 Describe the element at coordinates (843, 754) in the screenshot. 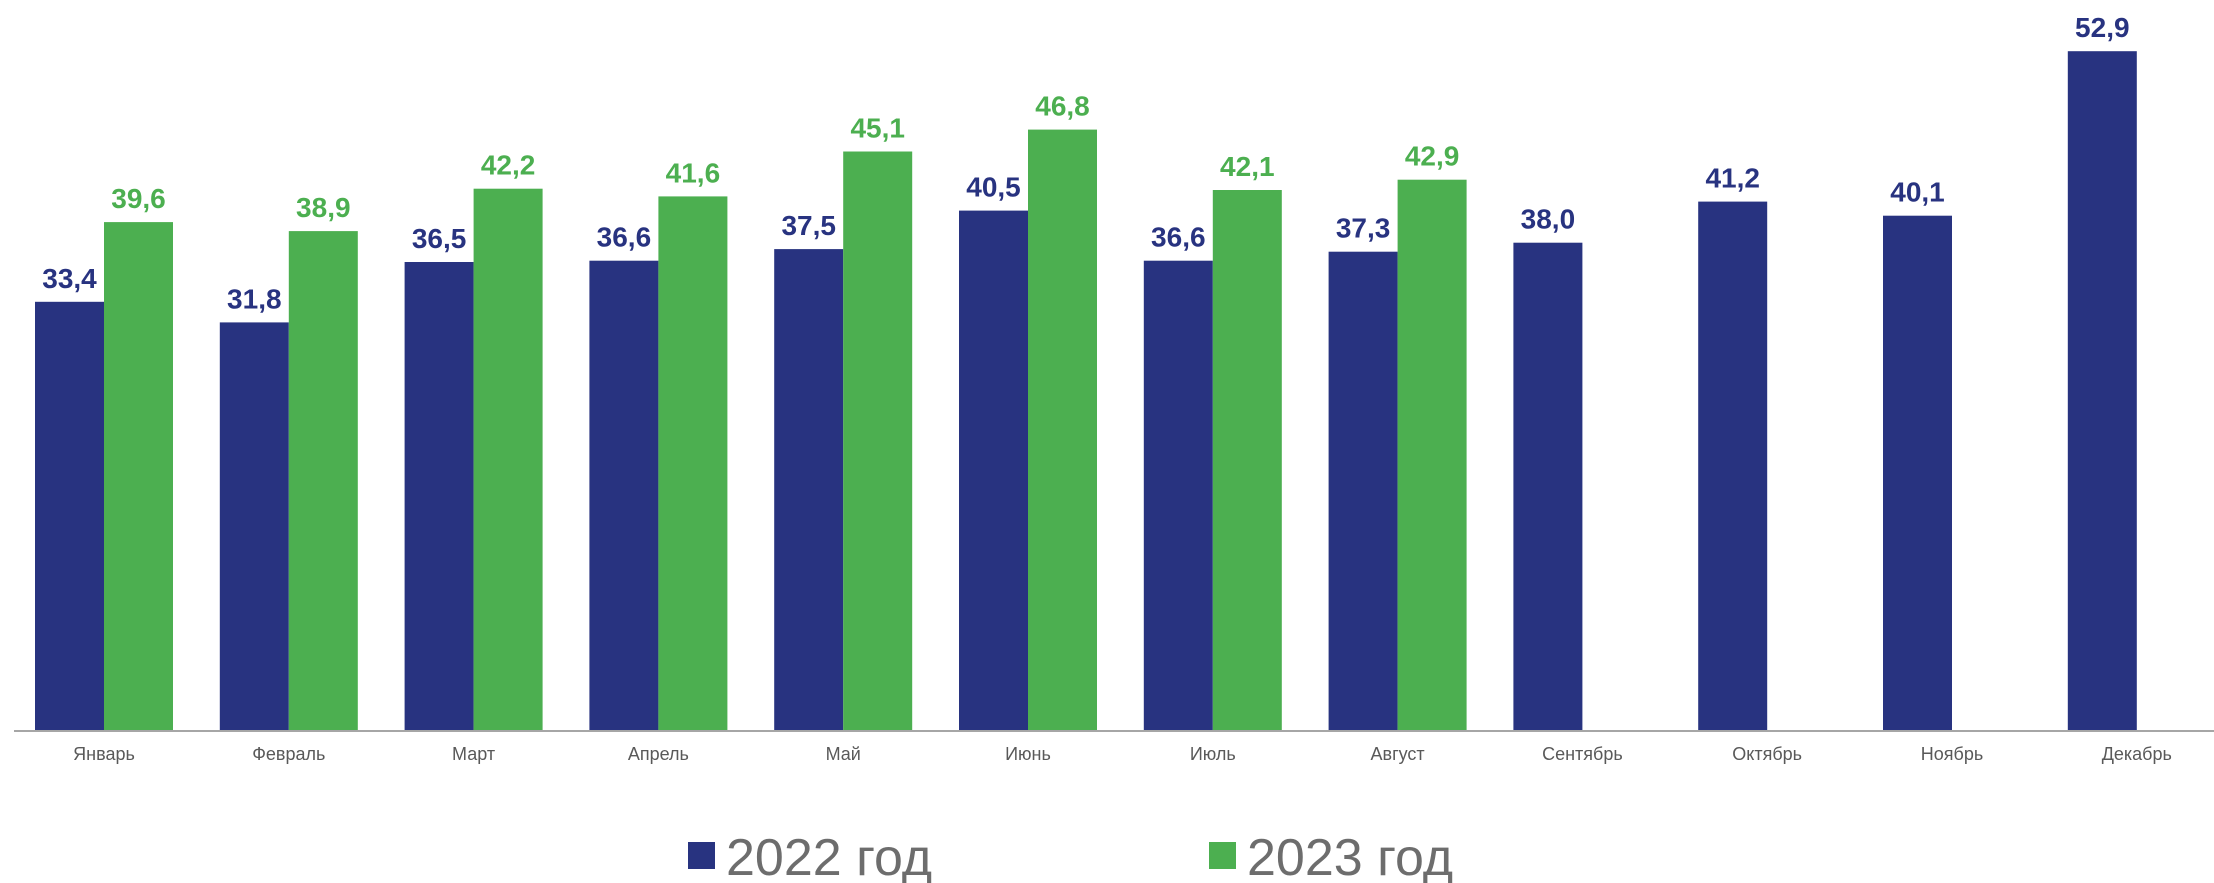

I see `x-tick-label-5: Май` at that location.